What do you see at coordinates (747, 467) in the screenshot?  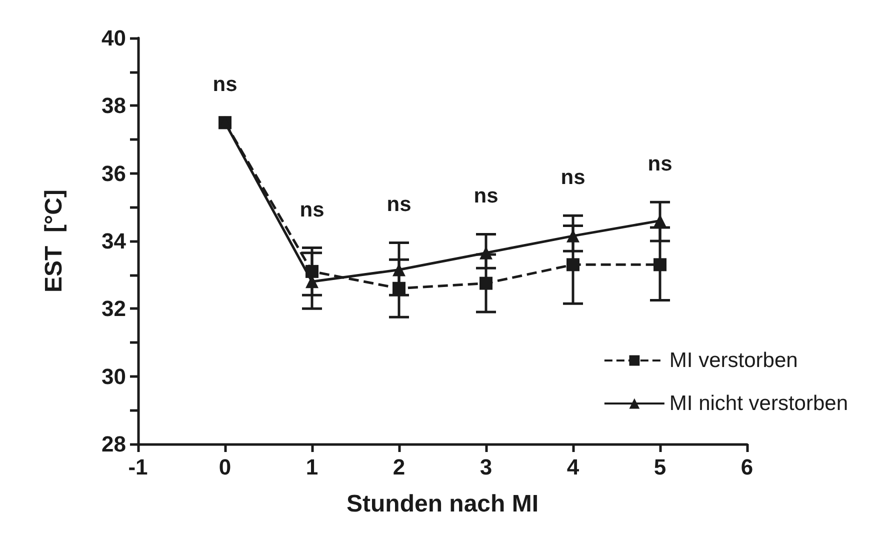 I see `x-tick-label: 6` at bounding box center [747, 467].